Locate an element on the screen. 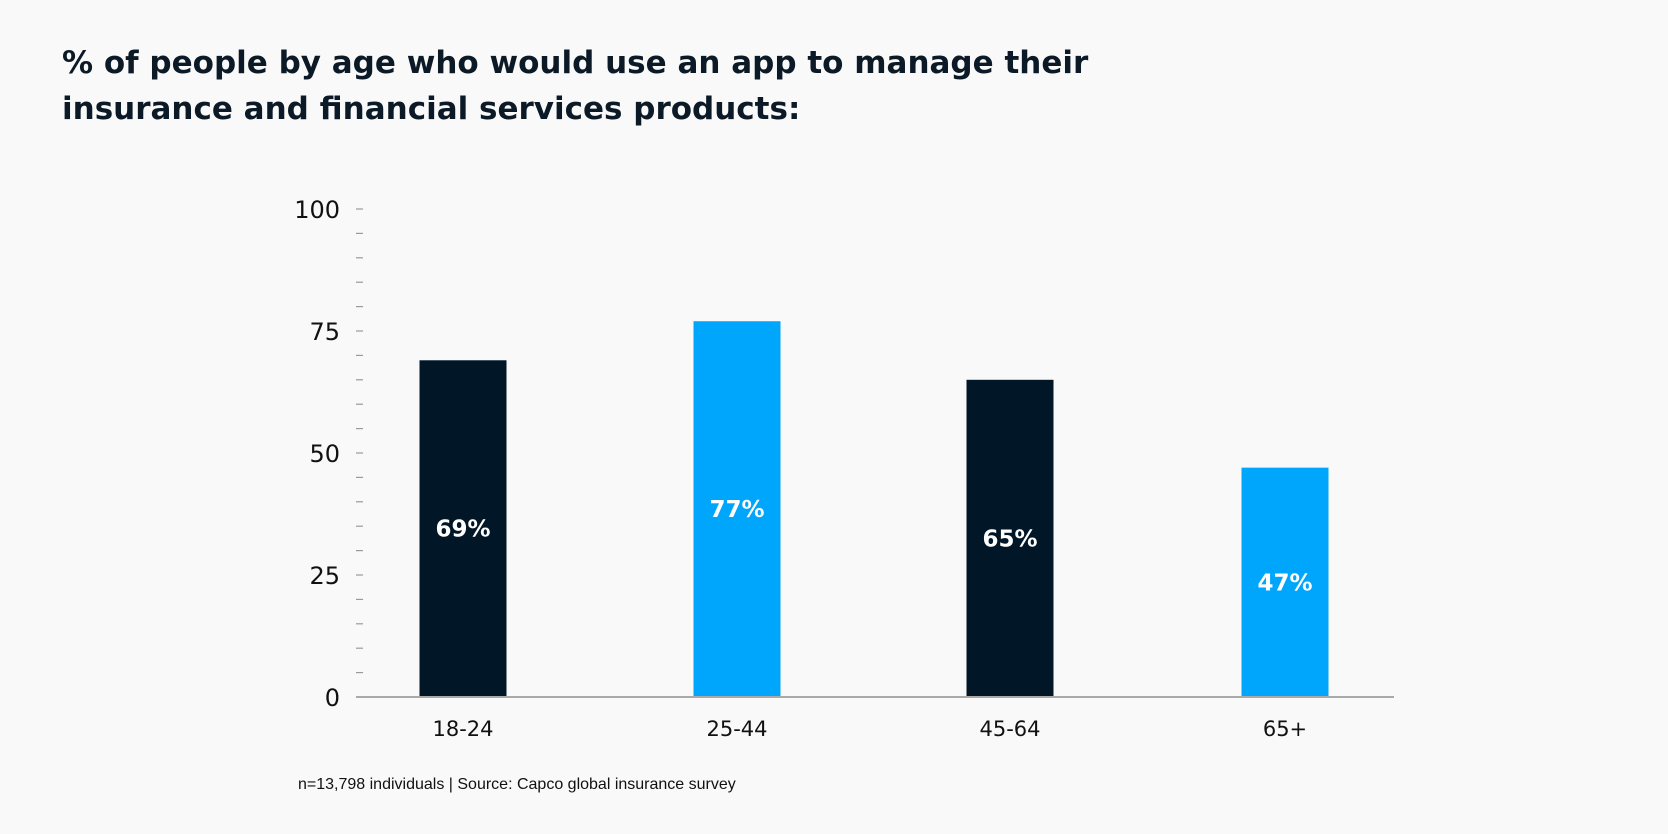 The height and width of the screenshot is (834, 1668). y-tick-label: 50 is located at coordinates (324, 454).